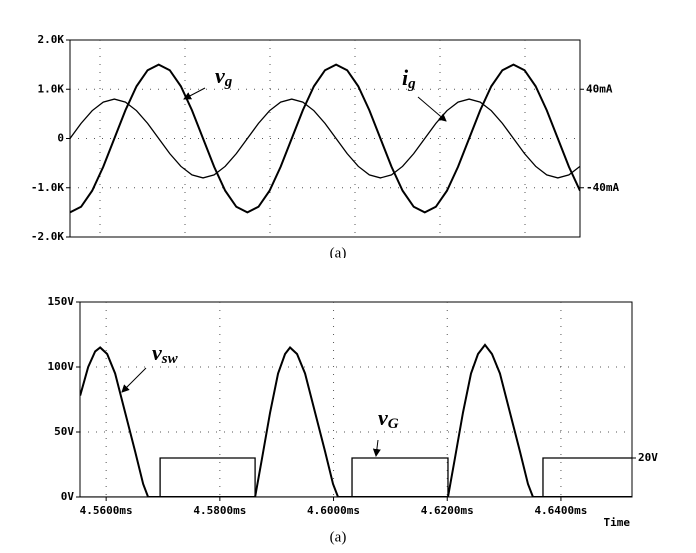 This screenshot has width=696, height=553. What do you see at coordinates (219, 510) in the screenshot?
I see `x-tick-label: 4.5800ms` at bounding box center [219, 510].